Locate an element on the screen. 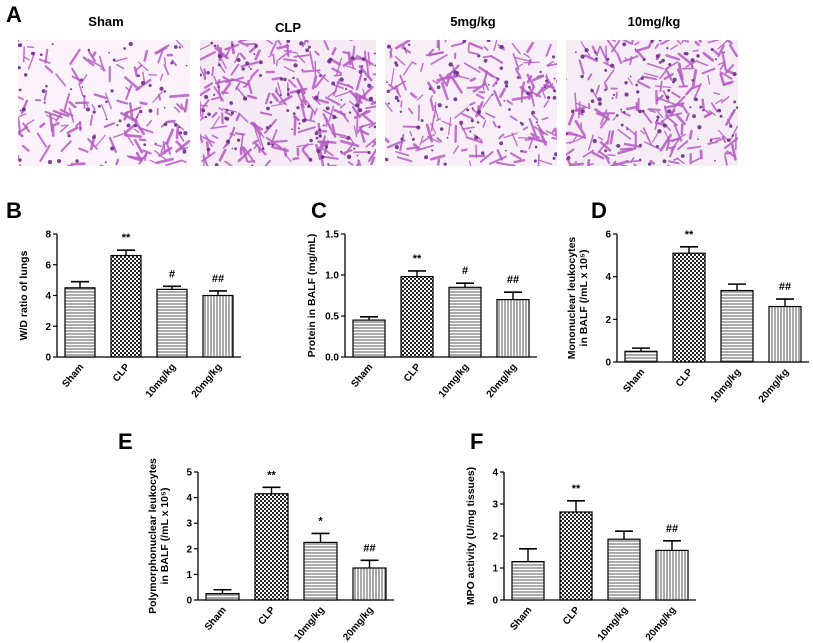  panel-letter-a: A is located at coordinates (14, 14).